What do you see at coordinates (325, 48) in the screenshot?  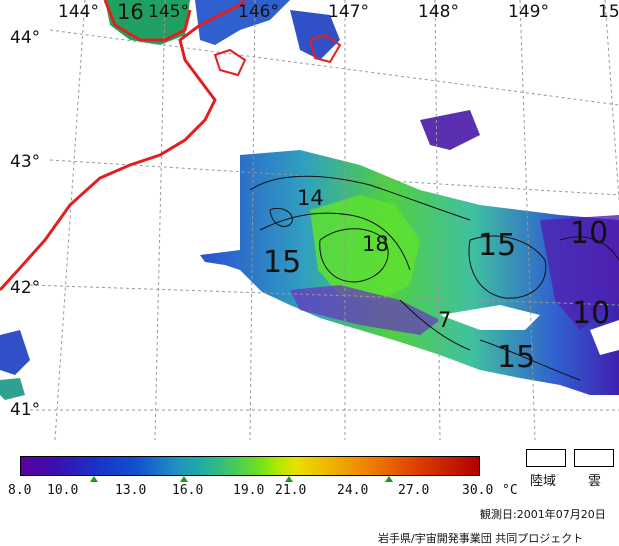 I see `island-outline` at bounding box center [325, 48].